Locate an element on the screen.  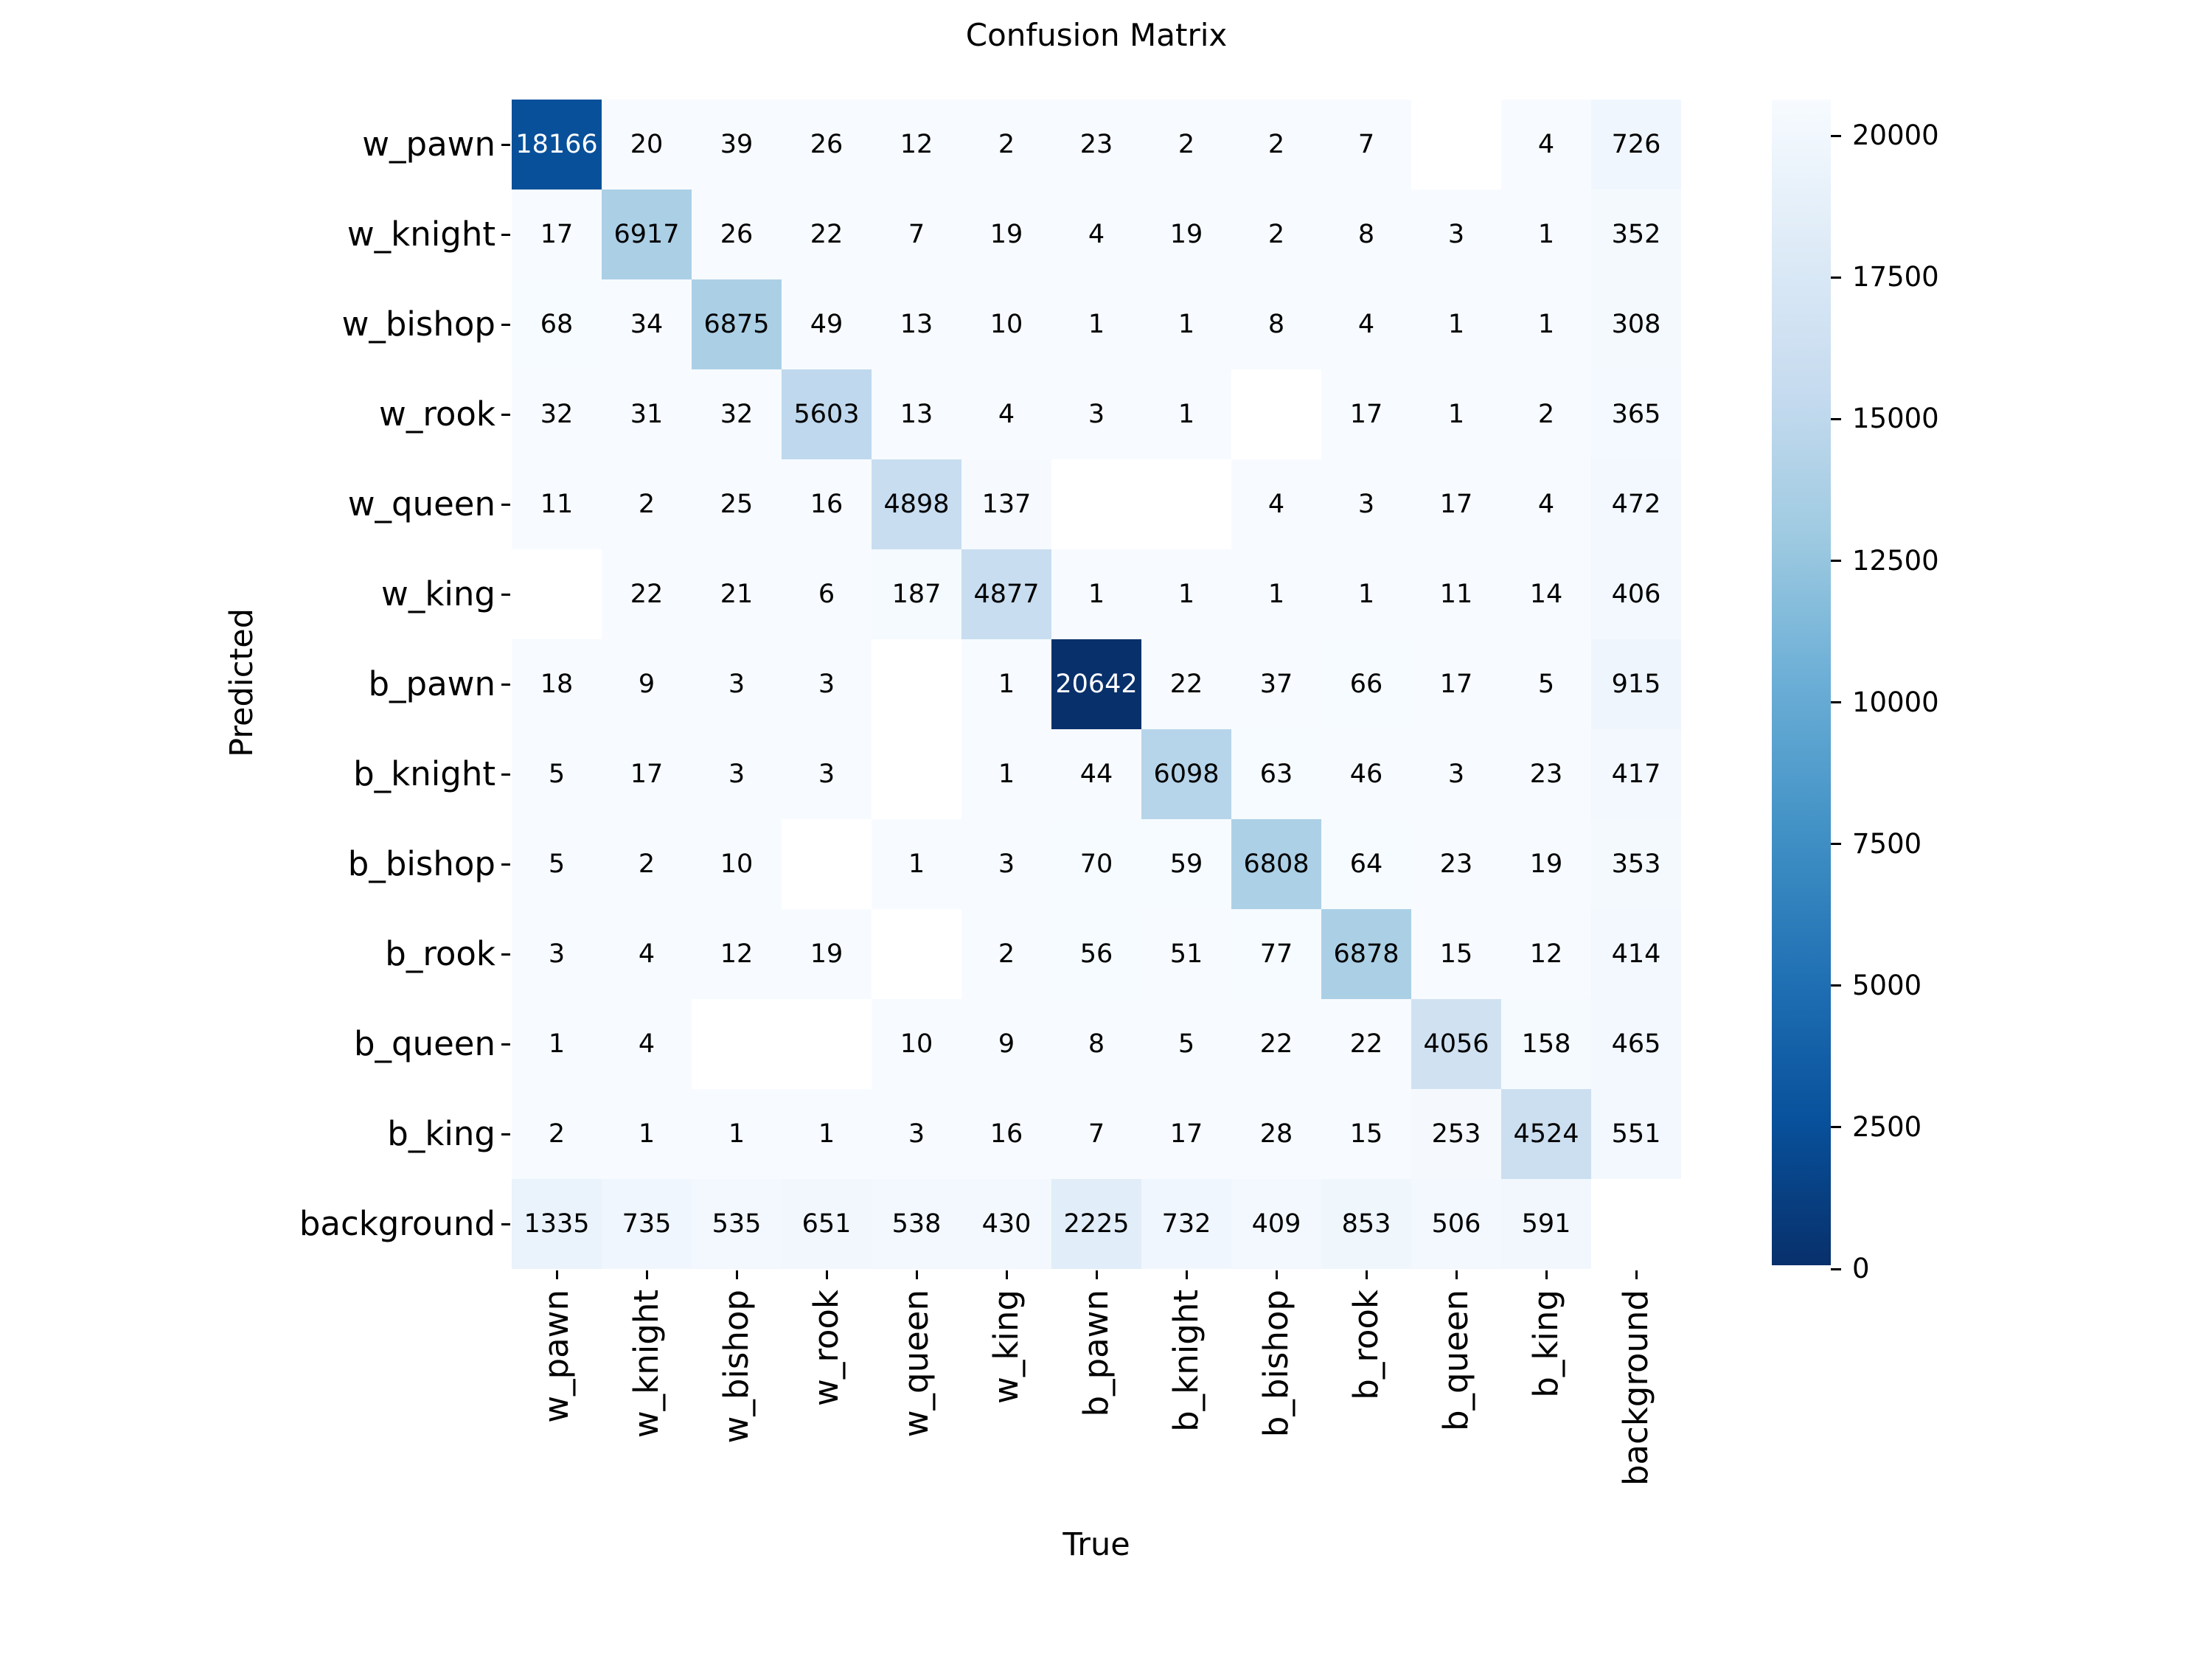
x-tick-label-text: w_bishop is located at coordinates (736, 1367).